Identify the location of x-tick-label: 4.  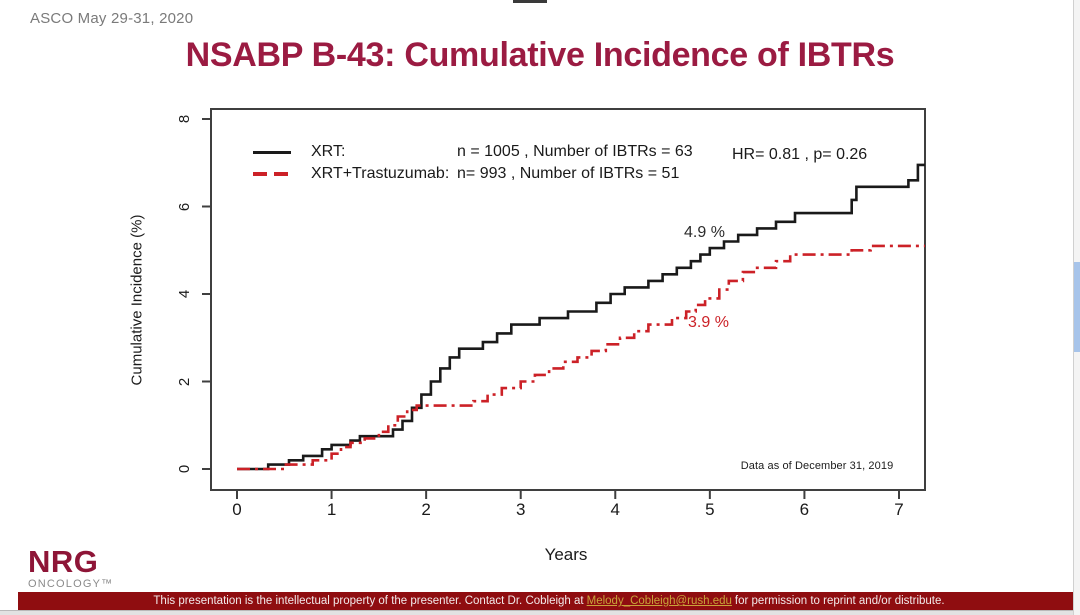
(615, 509).